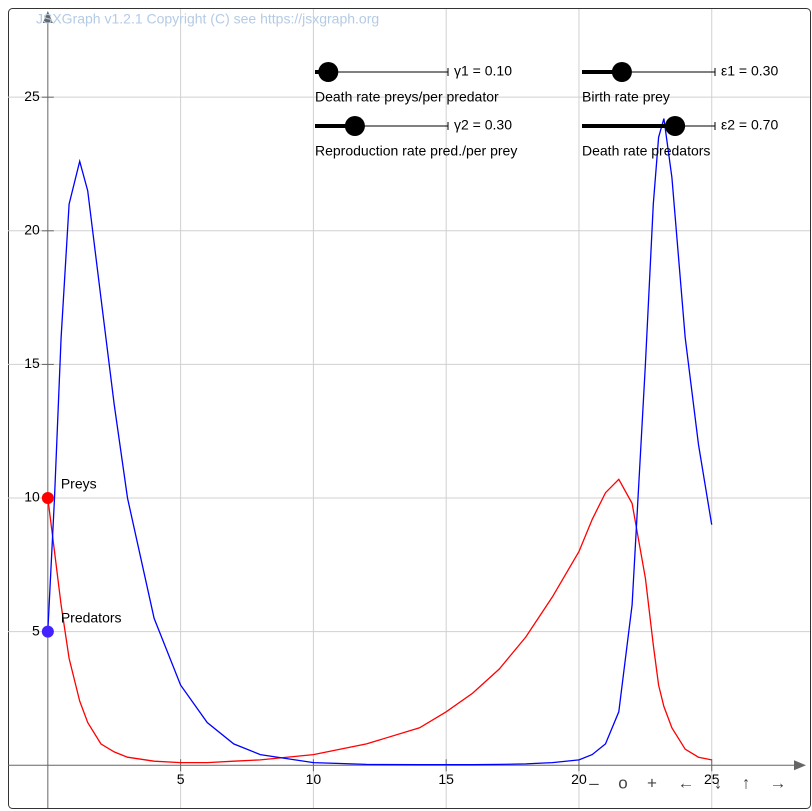 The height and width of the screenshot is (811, 812). Describe the element at coordinates (800, 765) in the screenshot. I see `x-axis-arrow` at that location.